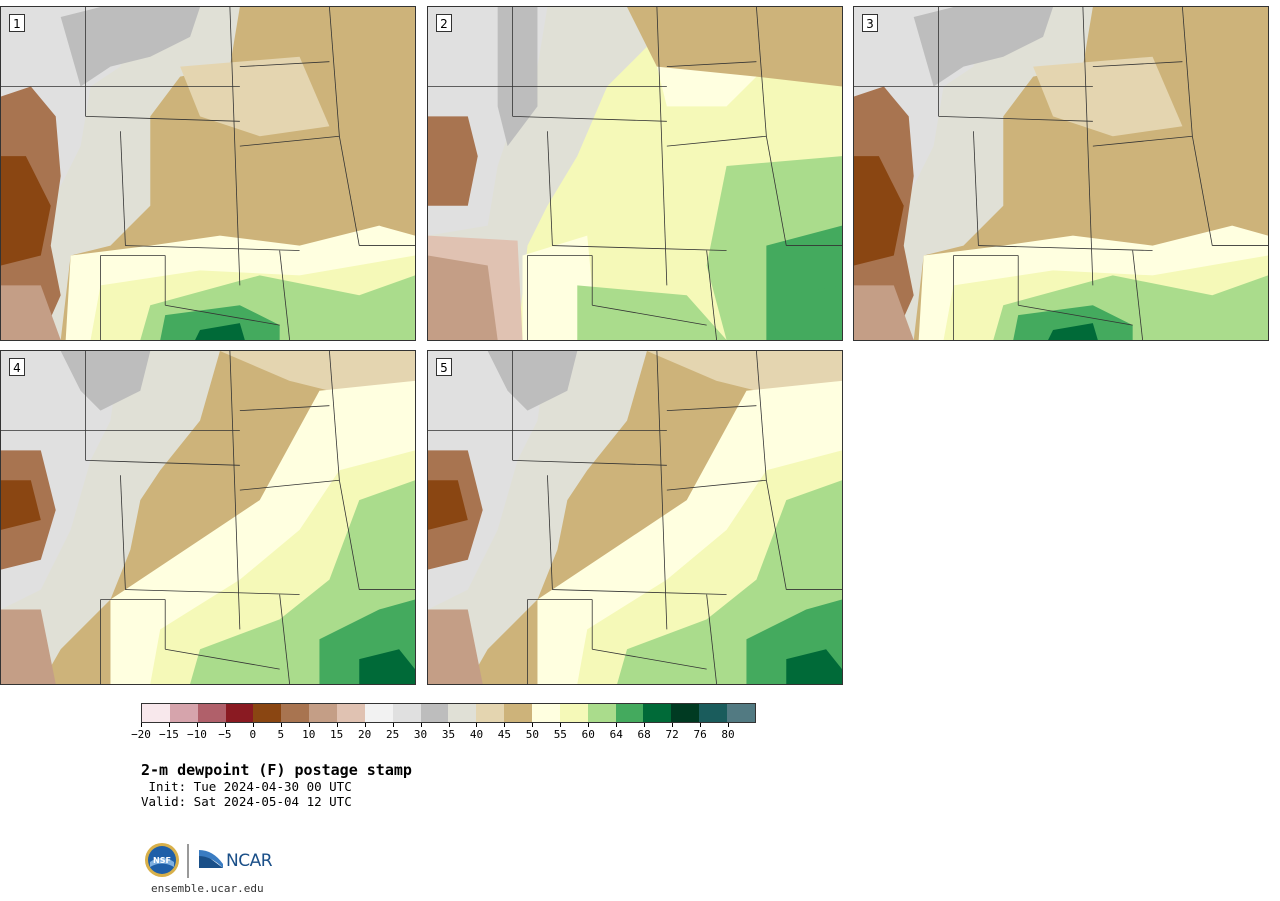  Describe the element at coordinates (276, 770) in the screenshot. I see `figure-title: 2-m dewpoint (F) postage stamp` at that location.